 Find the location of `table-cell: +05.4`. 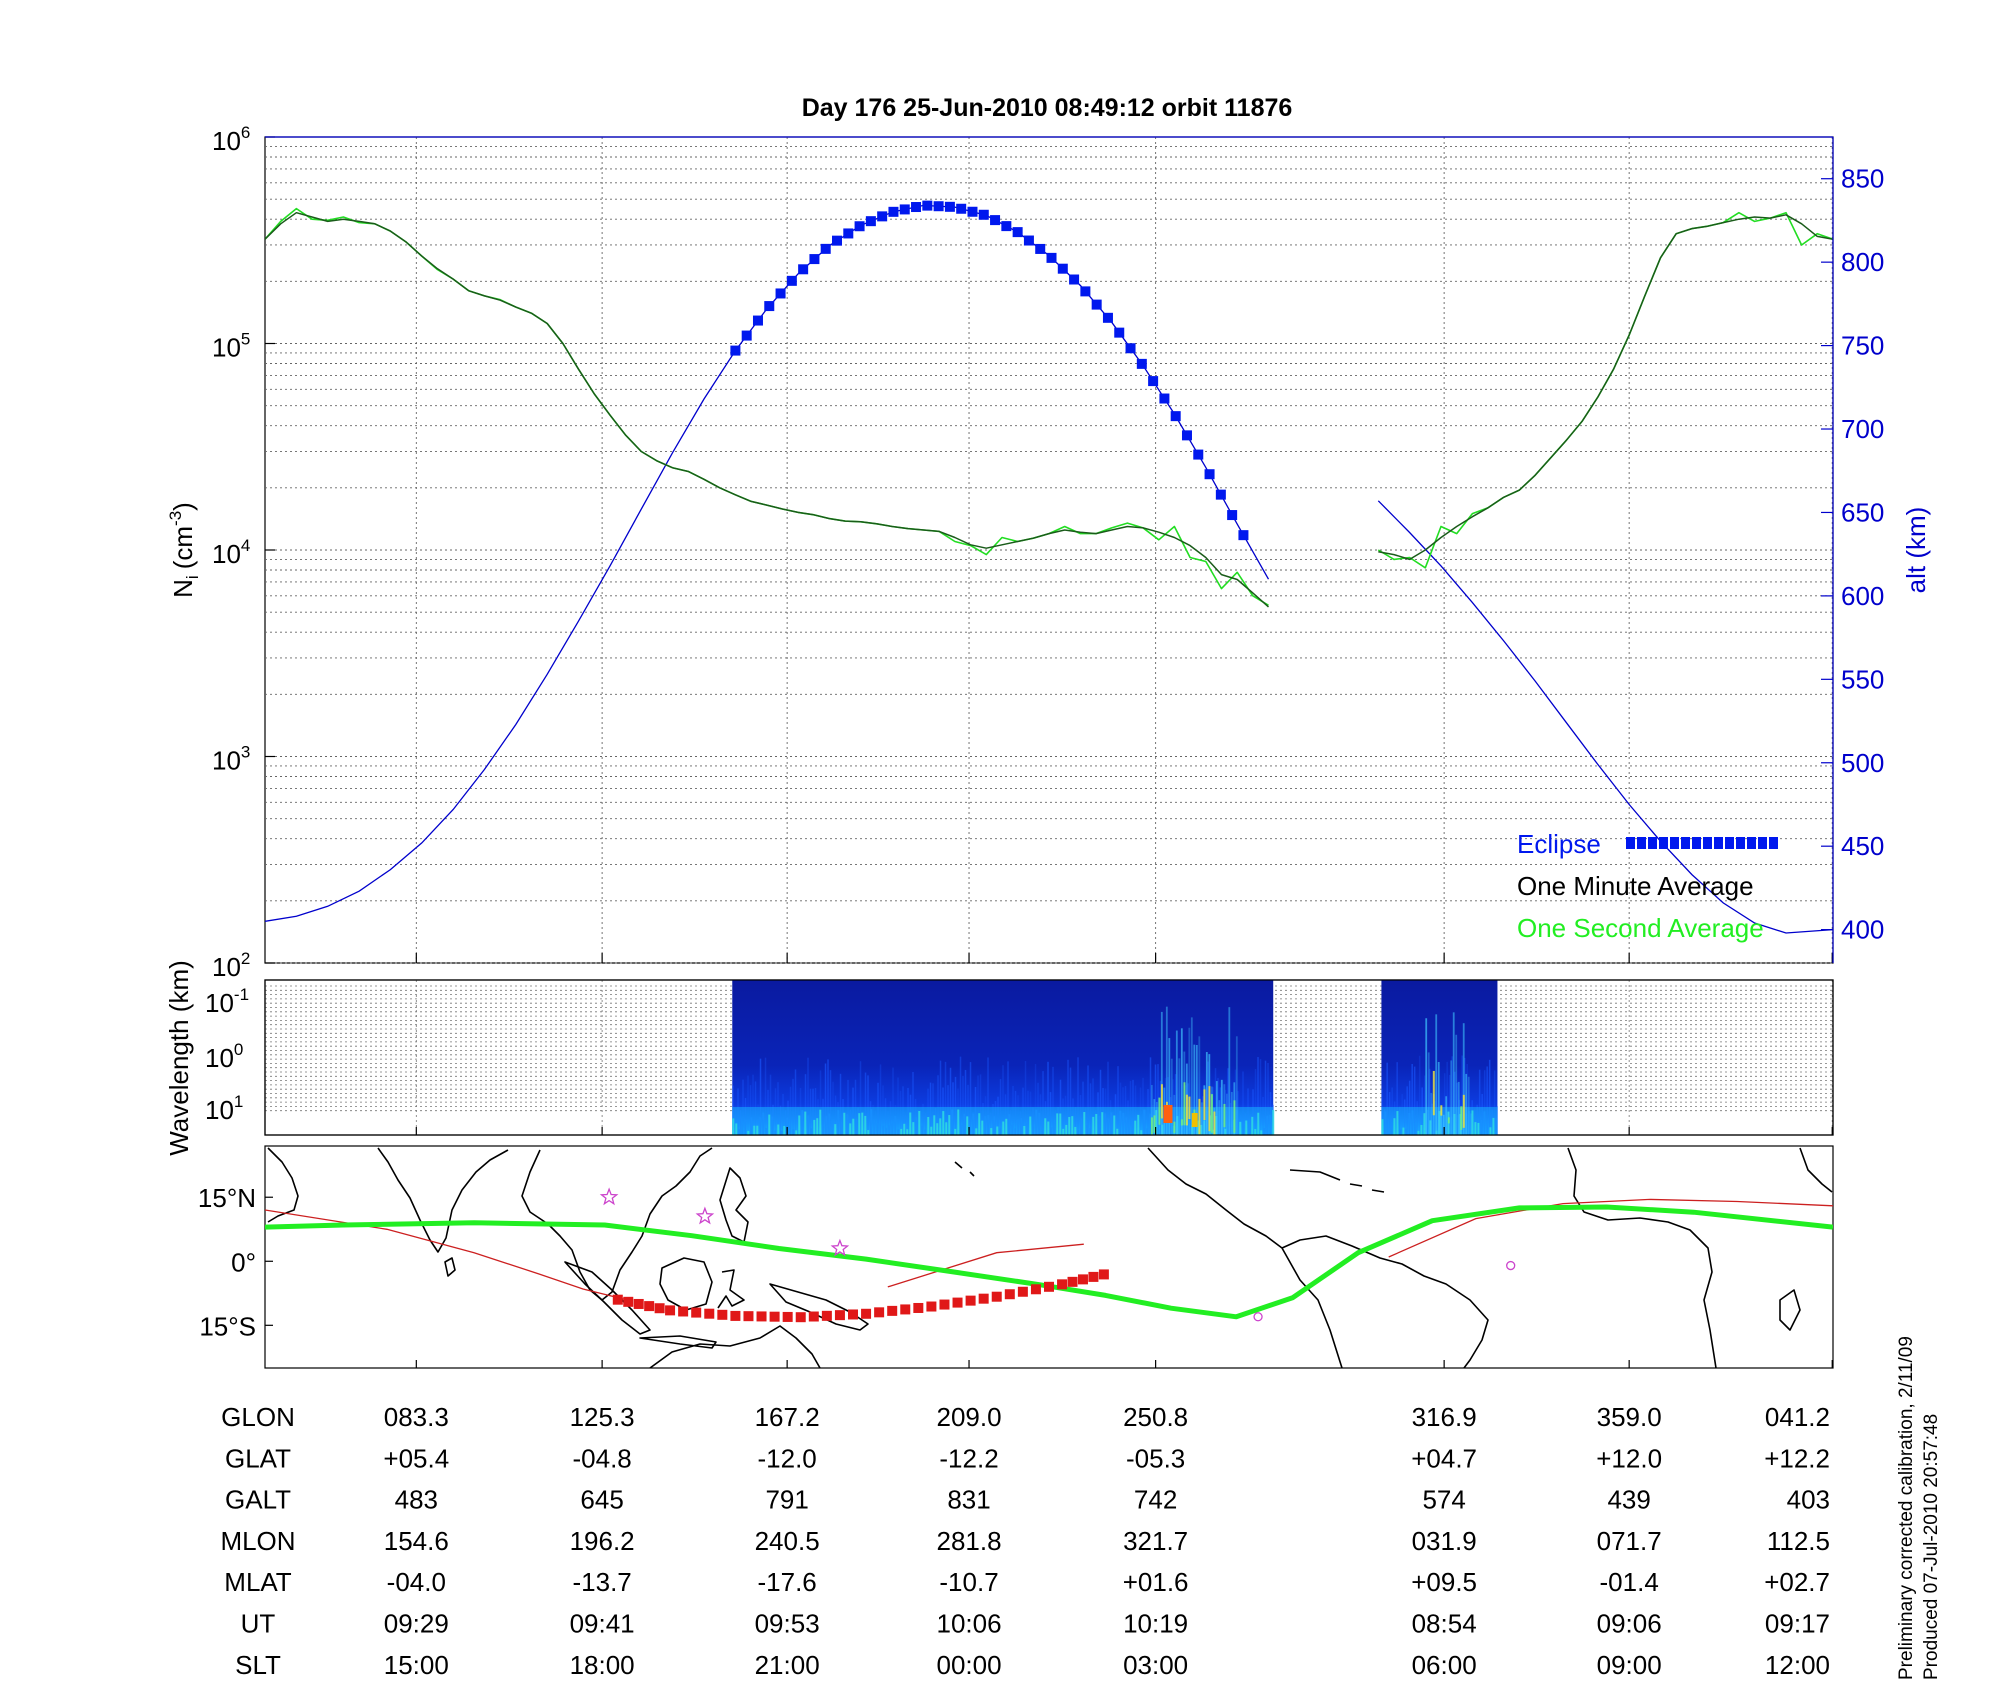

table-cell: +05.4 is located at coordinates (416, 1458).